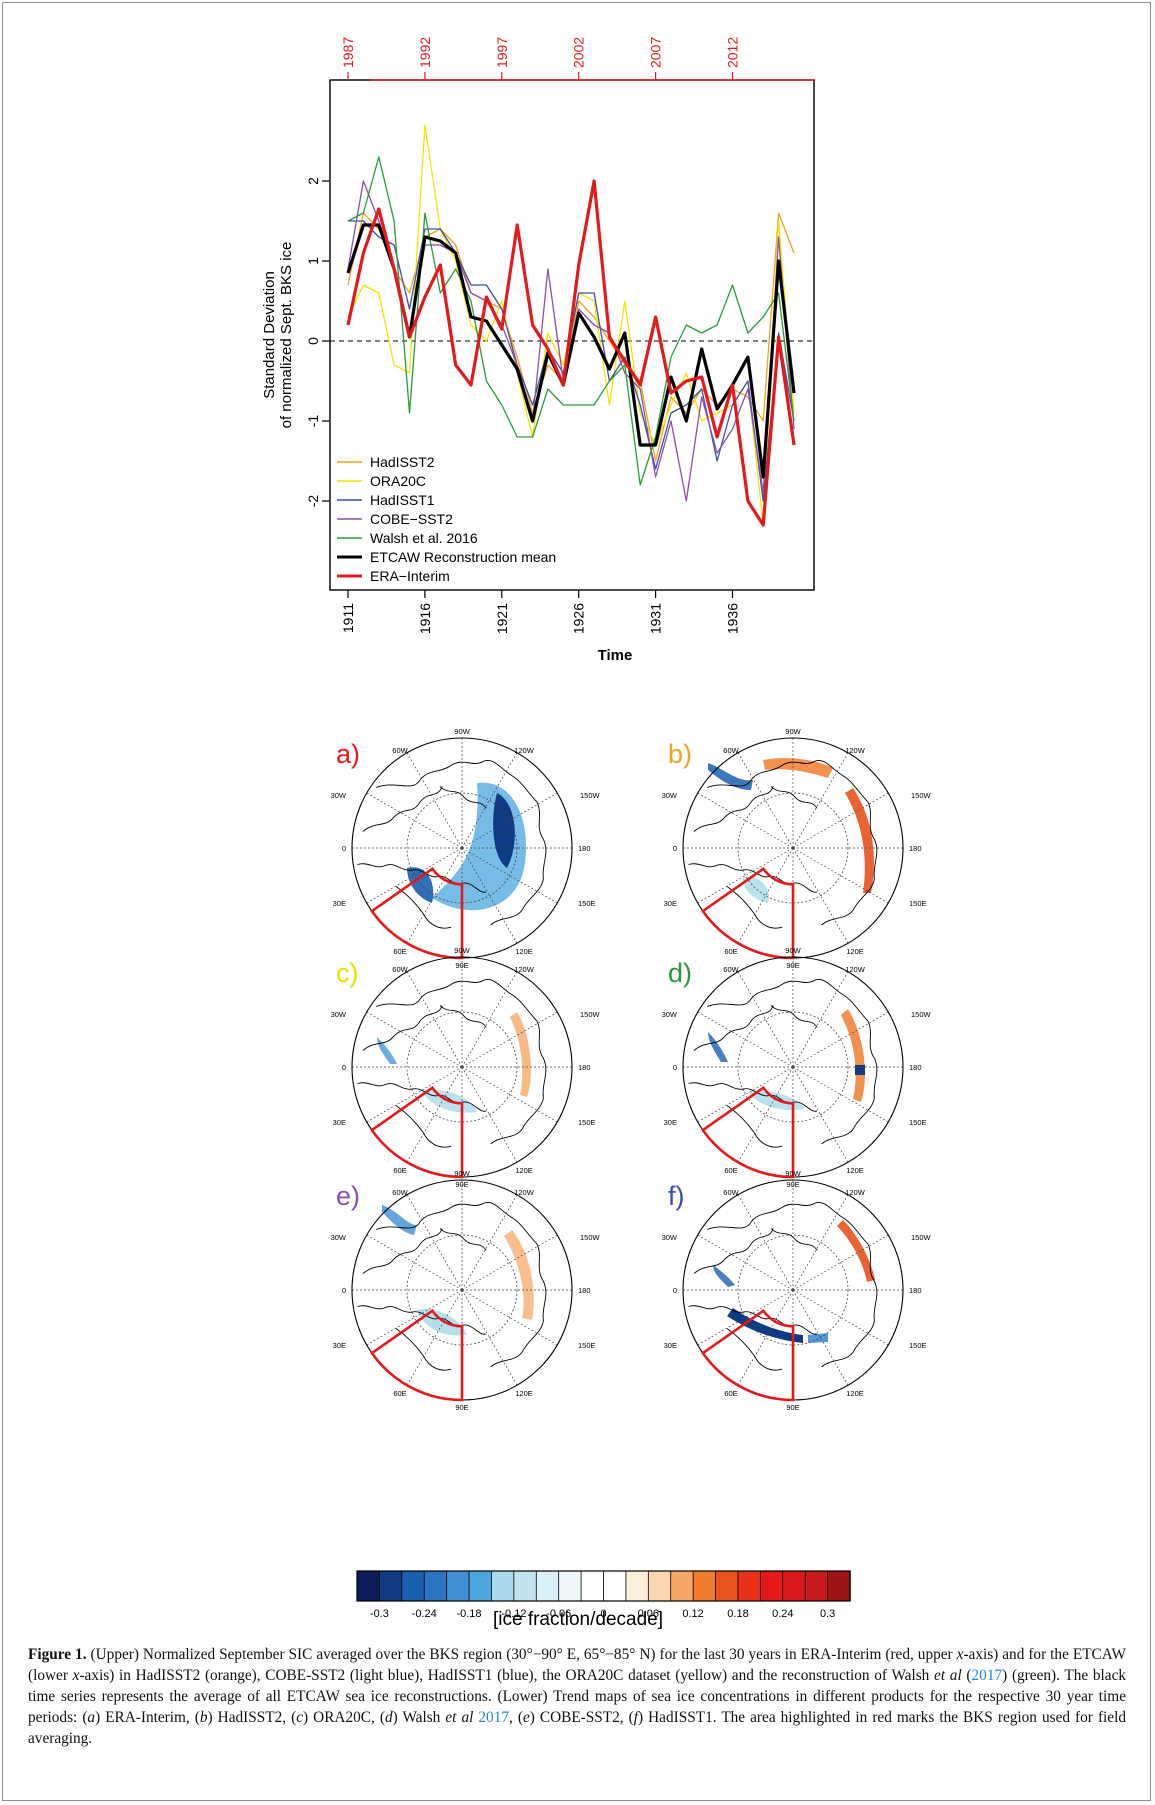  What do you see at coordinates (313, 261) in the screenshot?
I see `y-tick-label: 1` at bounding box center [313, 261].